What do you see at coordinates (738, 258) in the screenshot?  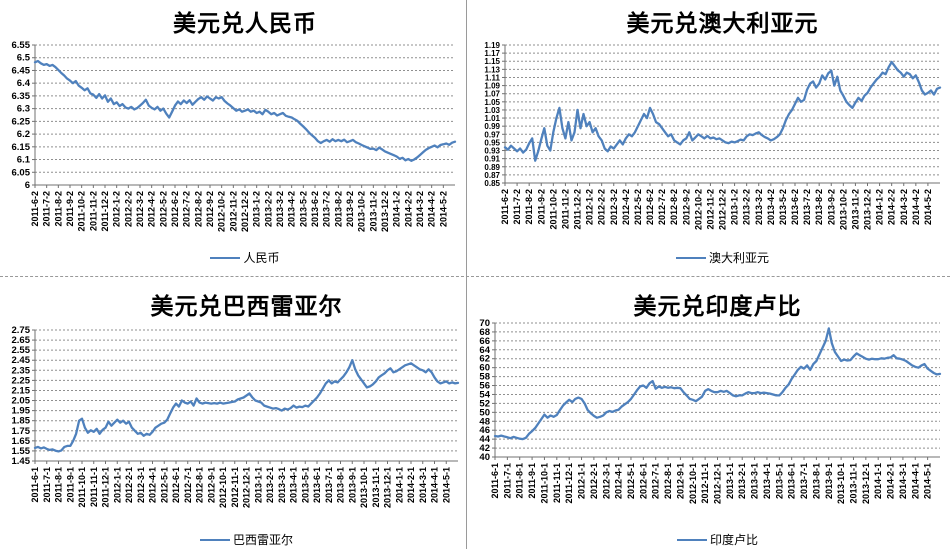 I see `legend-label: 澳大利亚元` at bounding box center [738, 258].